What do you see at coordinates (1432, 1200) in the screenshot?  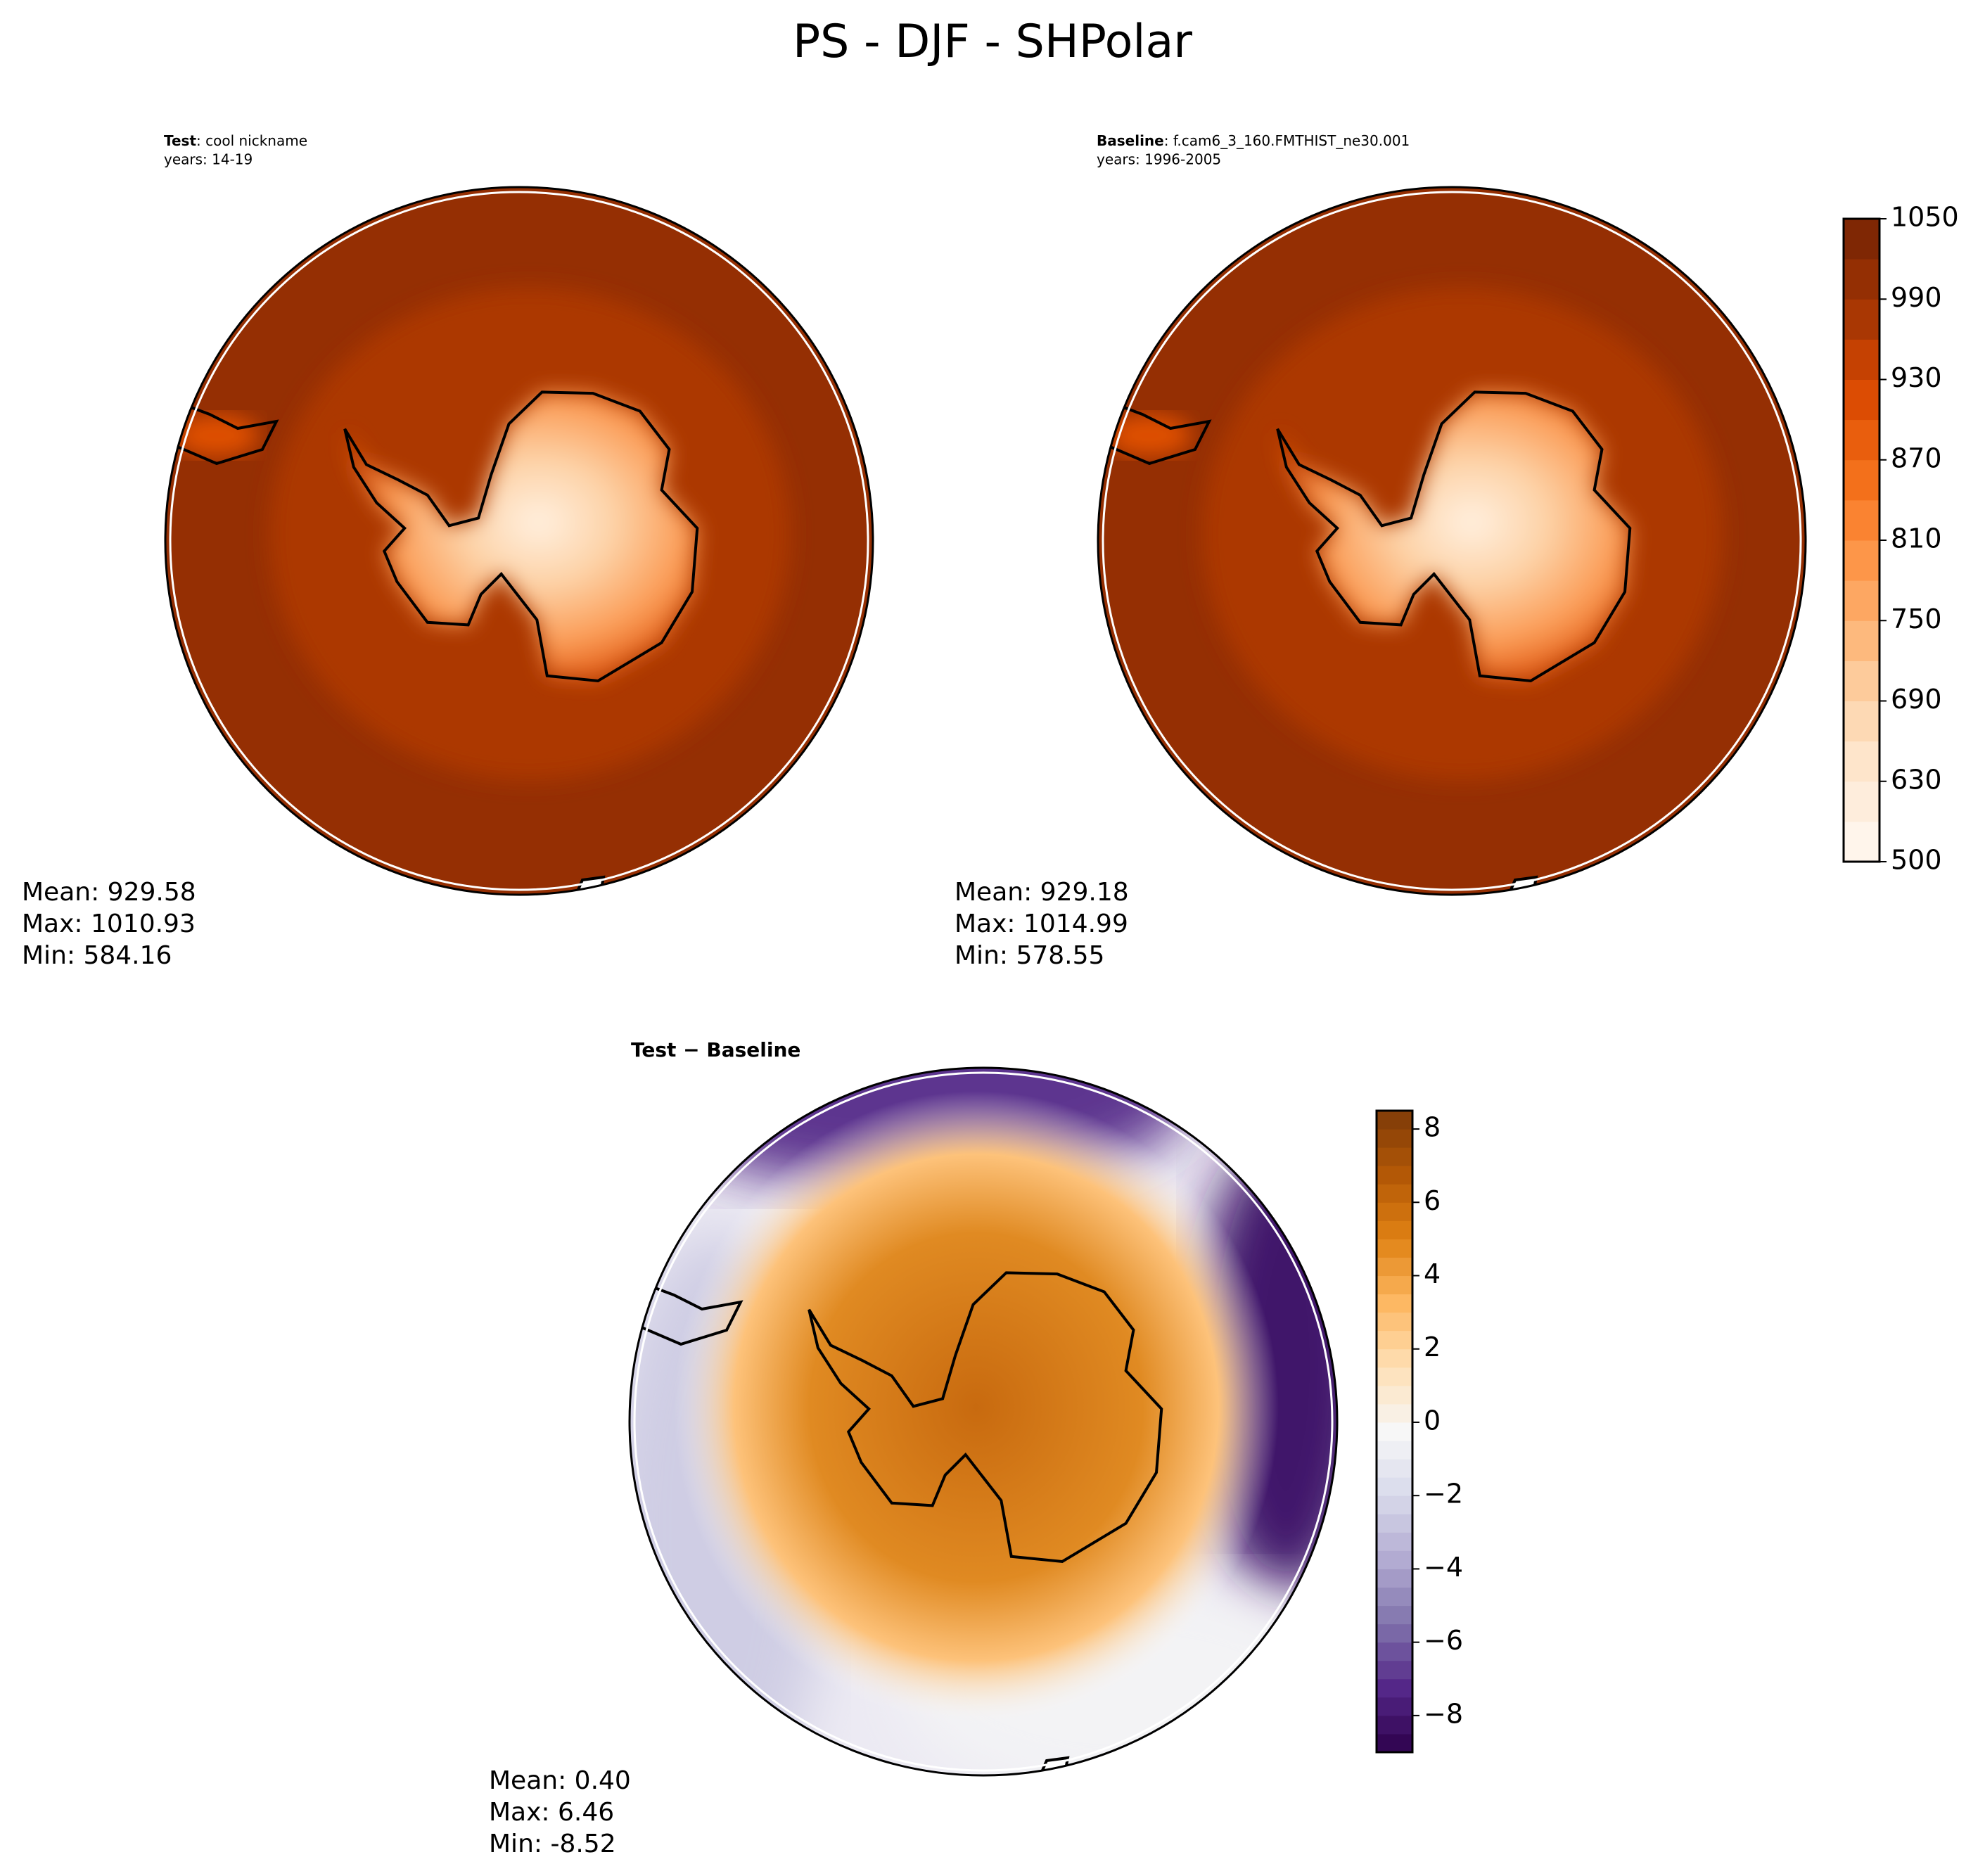 I see `colorbar-tick-label: 6` at bounding box center [1432, 1200].